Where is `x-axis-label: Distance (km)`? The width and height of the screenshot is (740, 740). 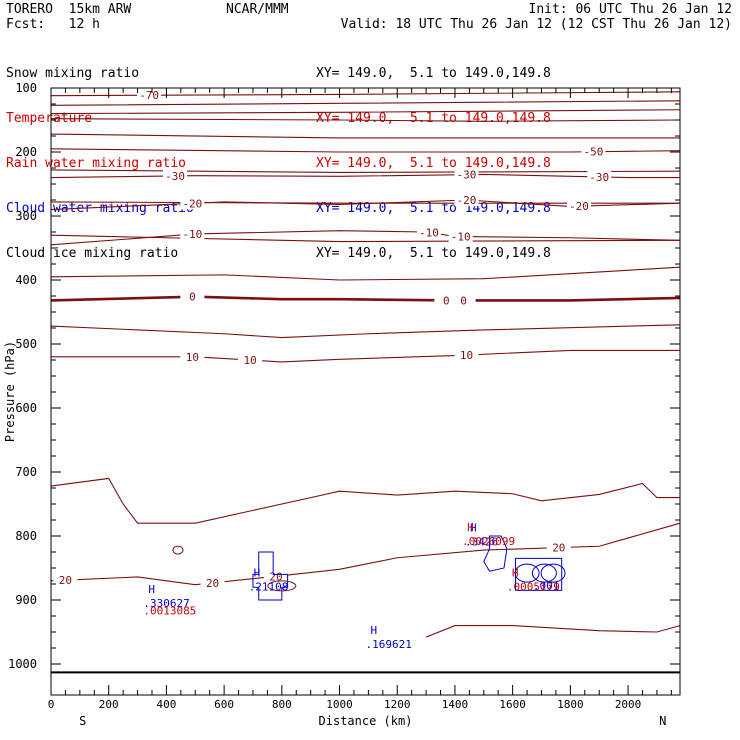 x-axis-label: Distance (km) is located at coordinates (366, 721).